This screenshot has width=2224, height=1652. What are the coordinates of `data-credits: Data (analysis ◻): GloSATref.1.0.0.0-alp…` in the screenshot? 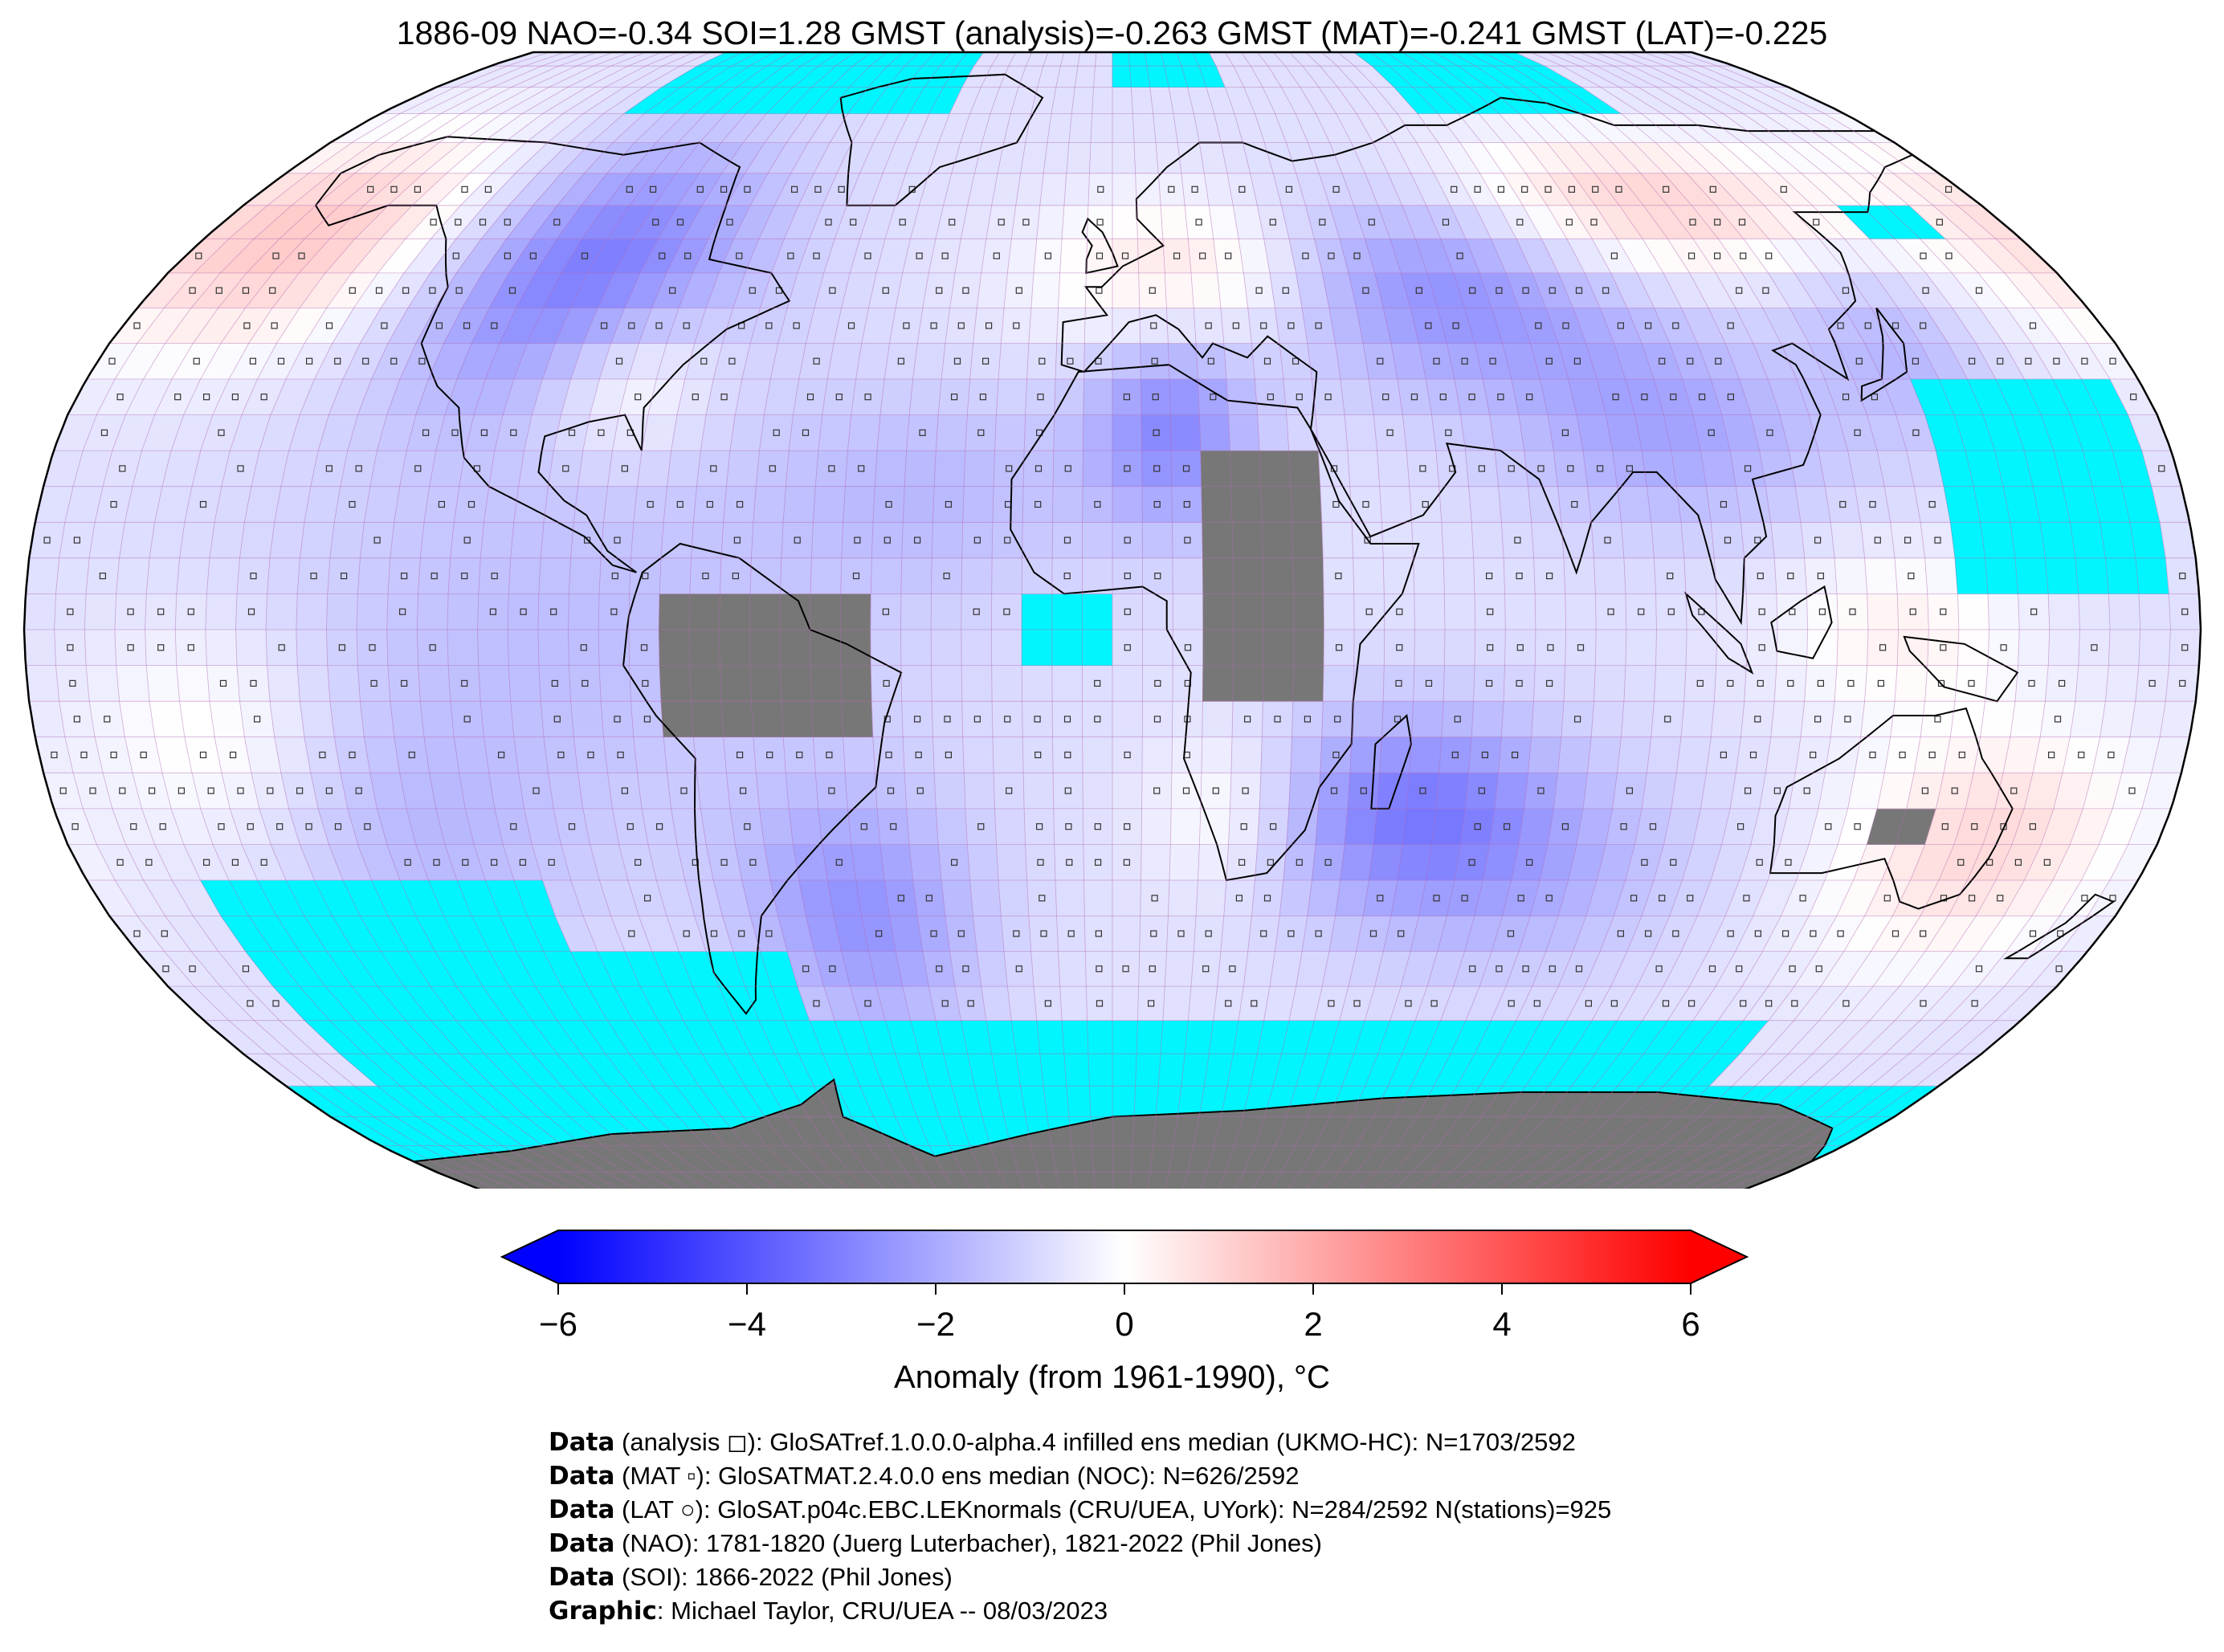 It's located at (1080, 1527).